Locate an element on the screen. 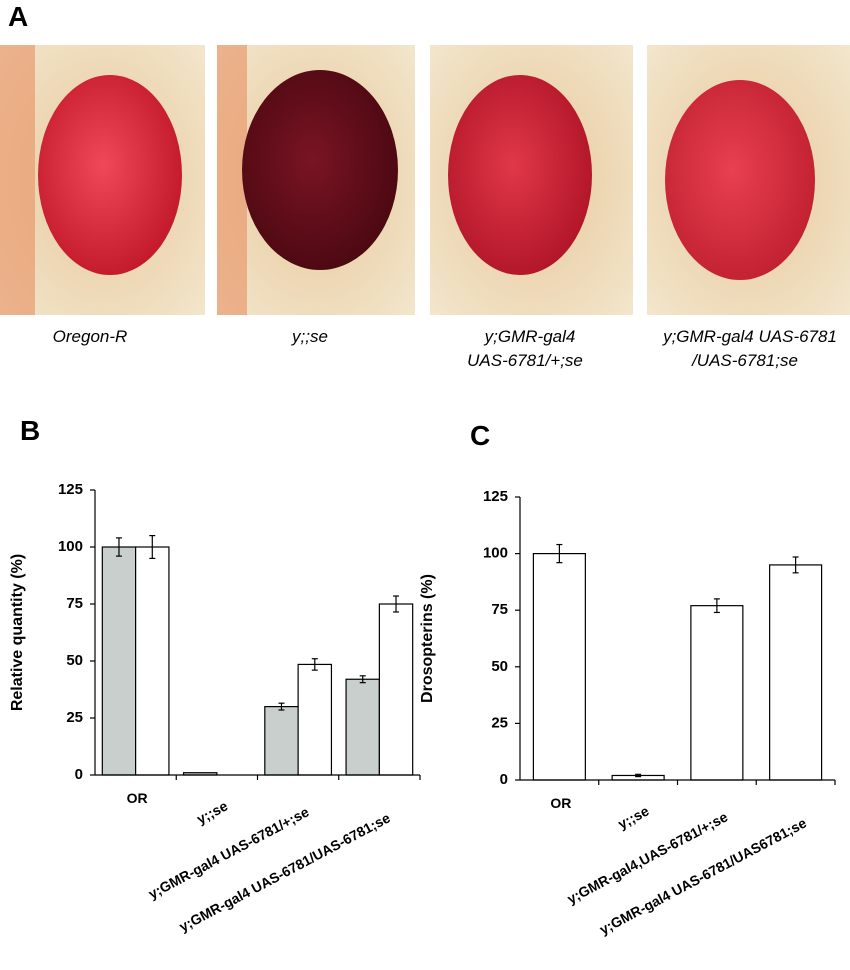 The width and height of the screenshot is (850, 970). x-tick-label: y;GMR-gal4,UAS-6781/+;se is located at coordinates (647, 857).